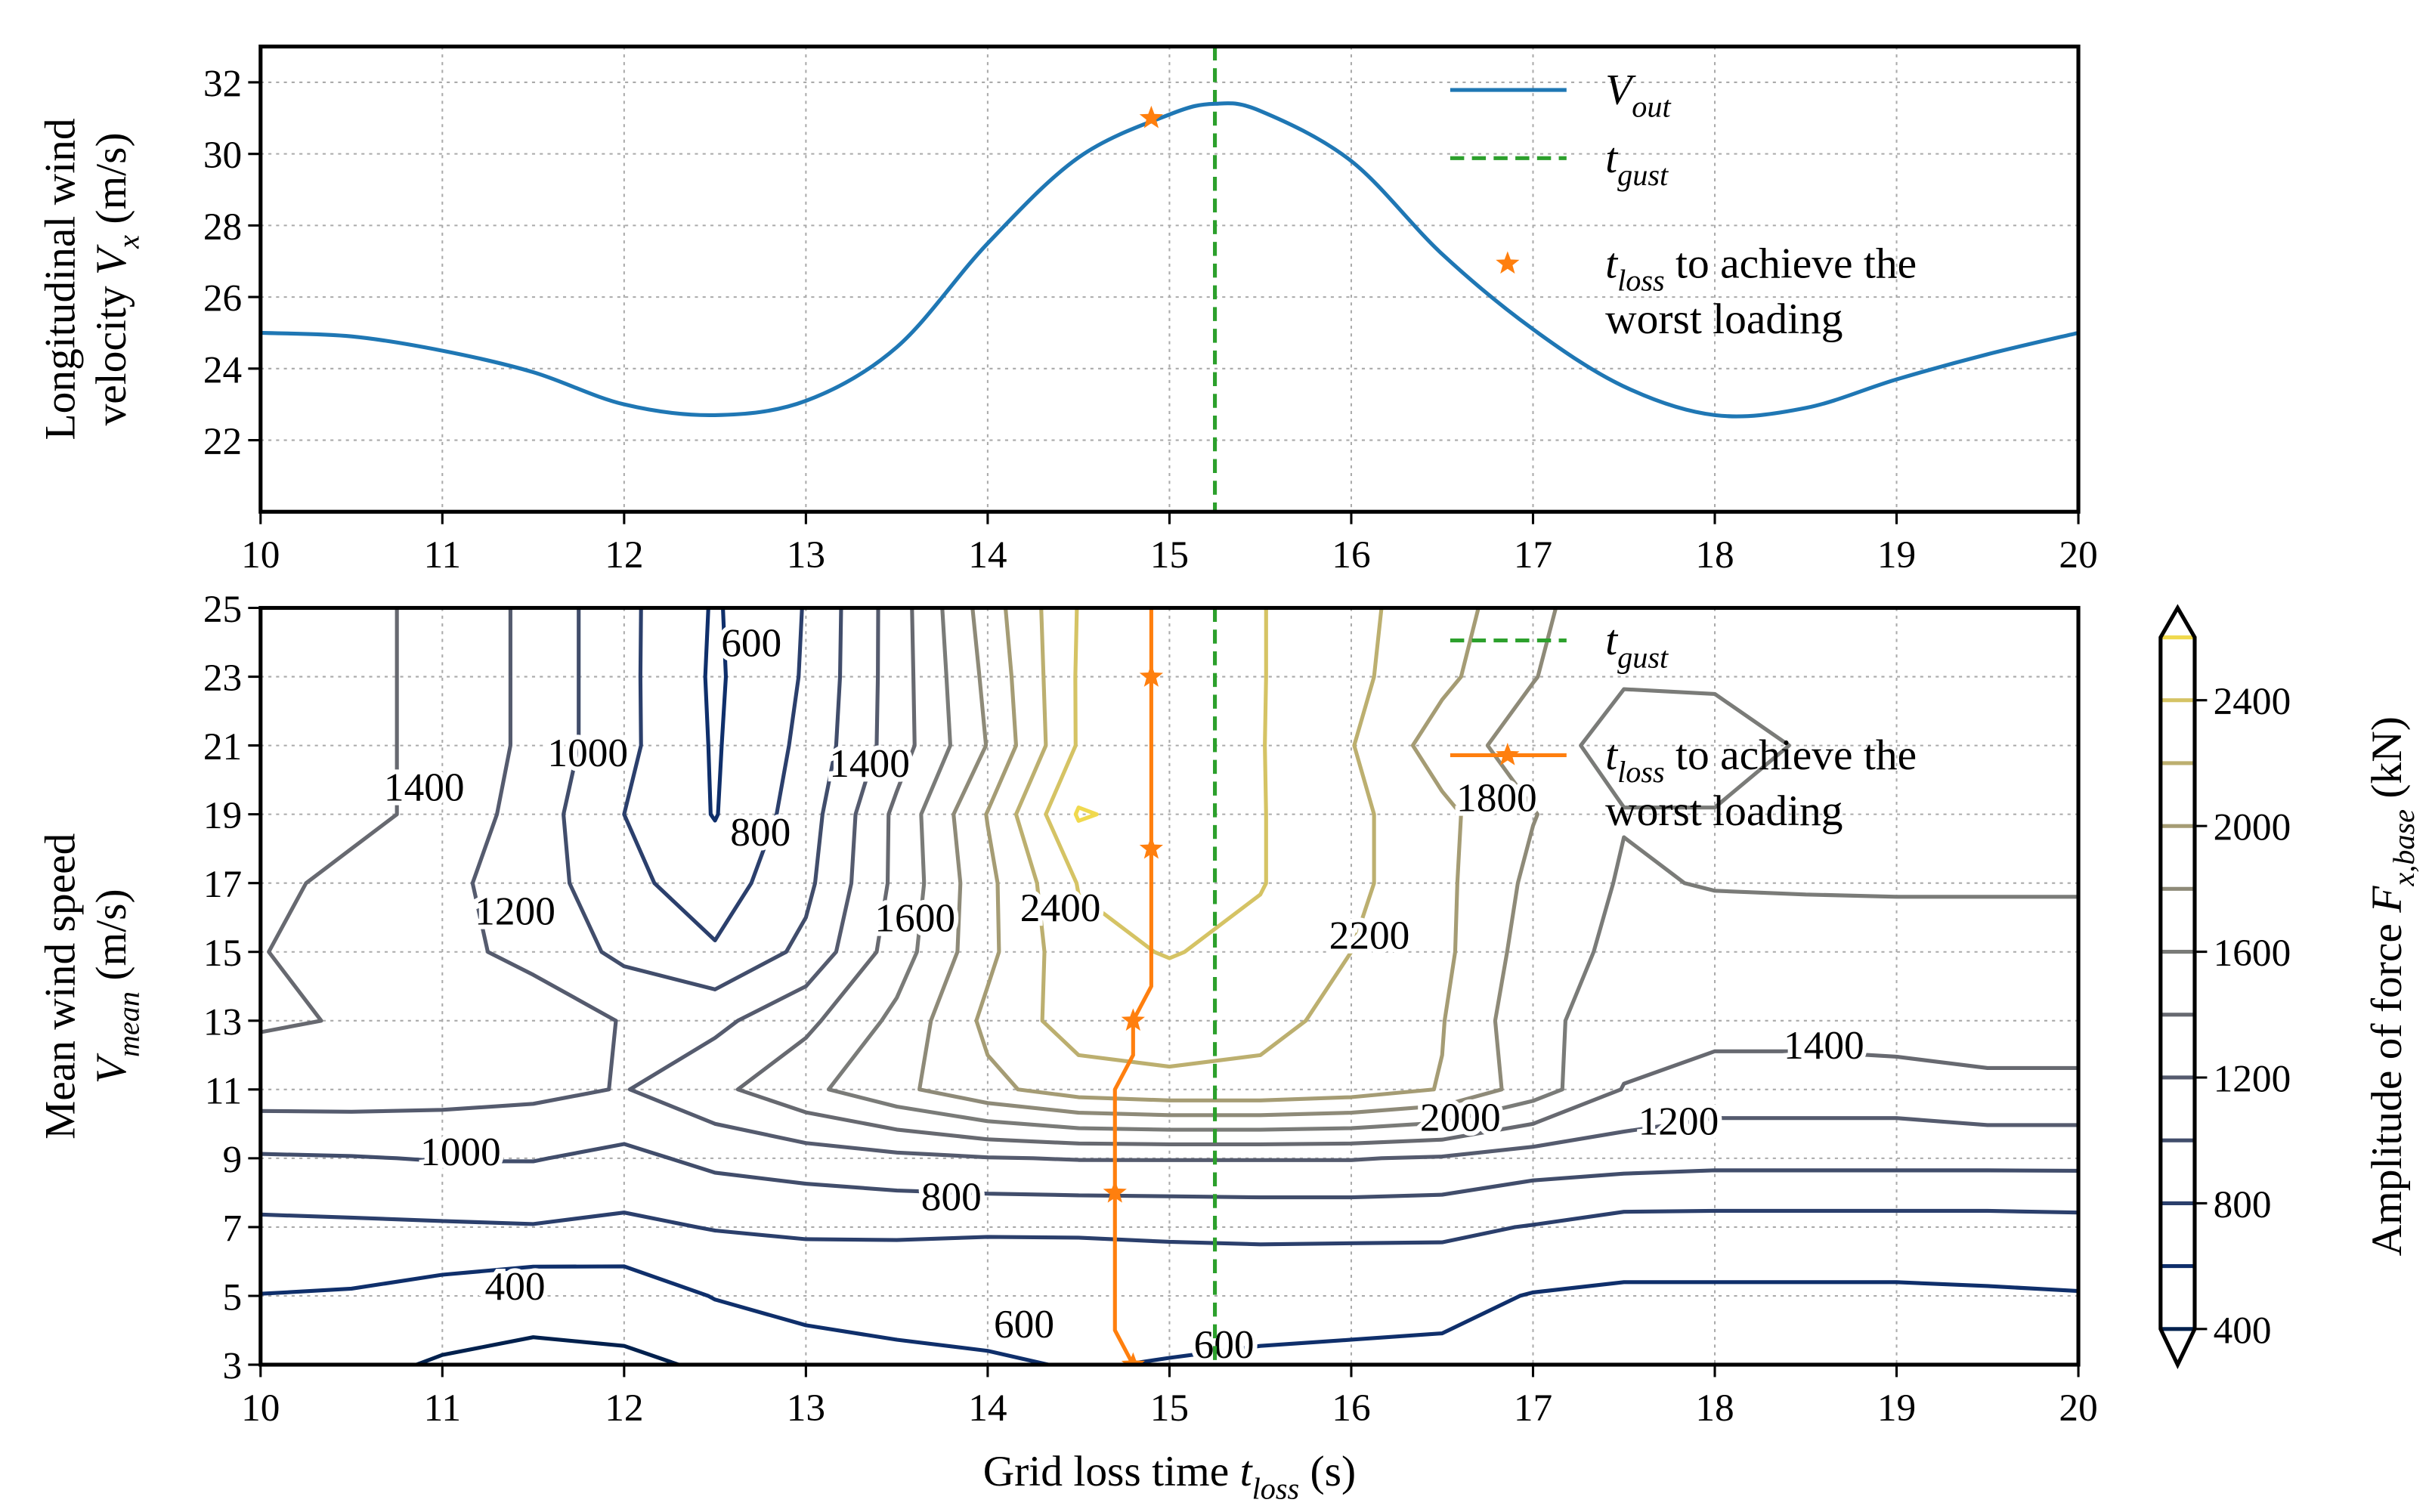 Image resolution: width=2432 pixels, height=1512 pixels. What do you see at coordinates (61, 986) in the screenshot?
I see `label-part: Mean wind speed` at bounding box center [61, 986].